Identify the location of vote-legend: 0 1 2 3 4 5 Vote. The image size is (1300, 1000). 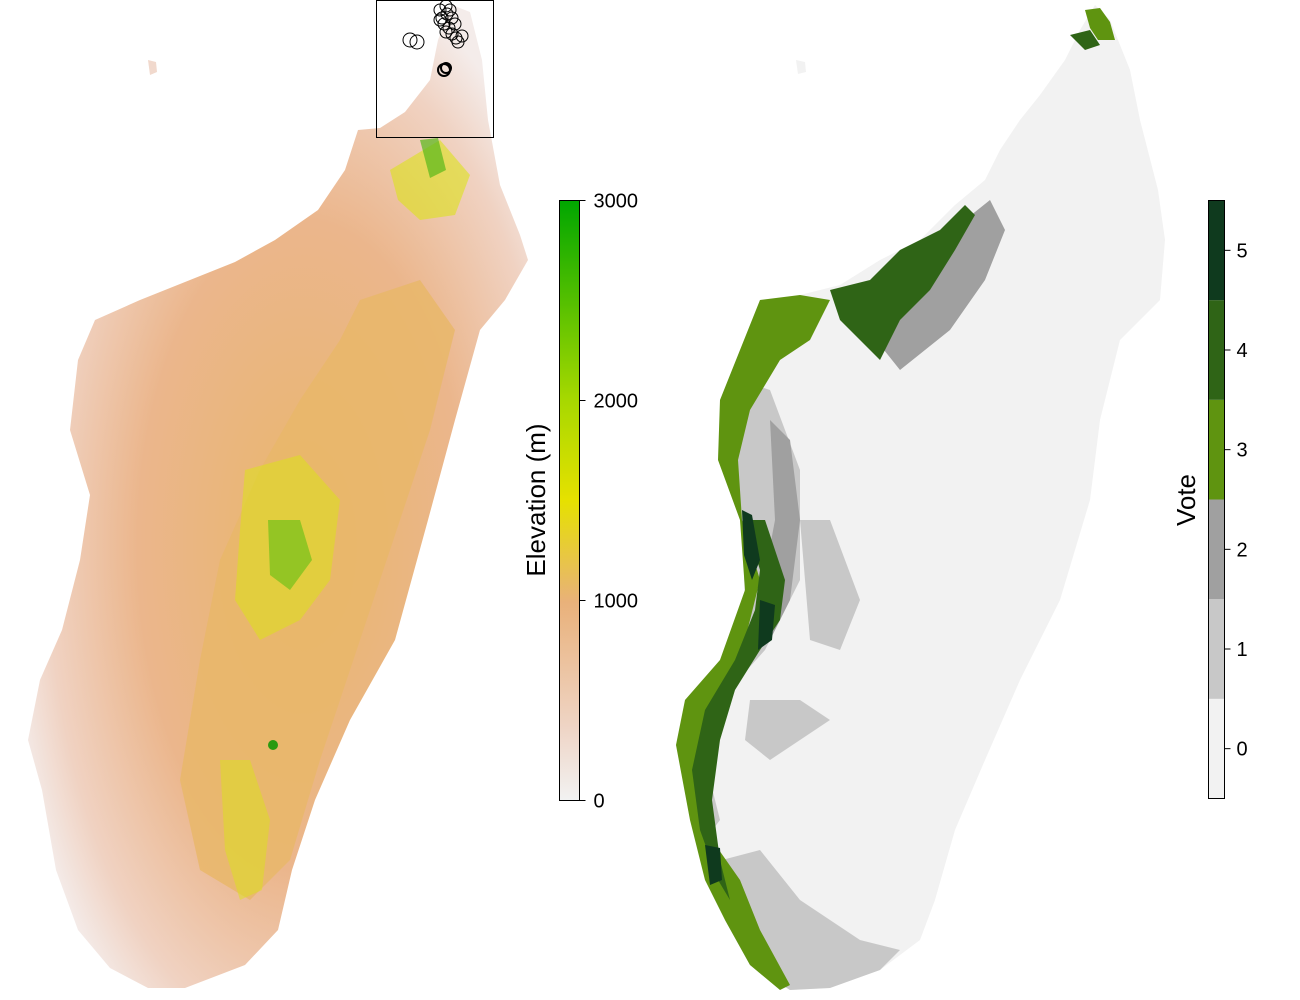
(1209, 499).